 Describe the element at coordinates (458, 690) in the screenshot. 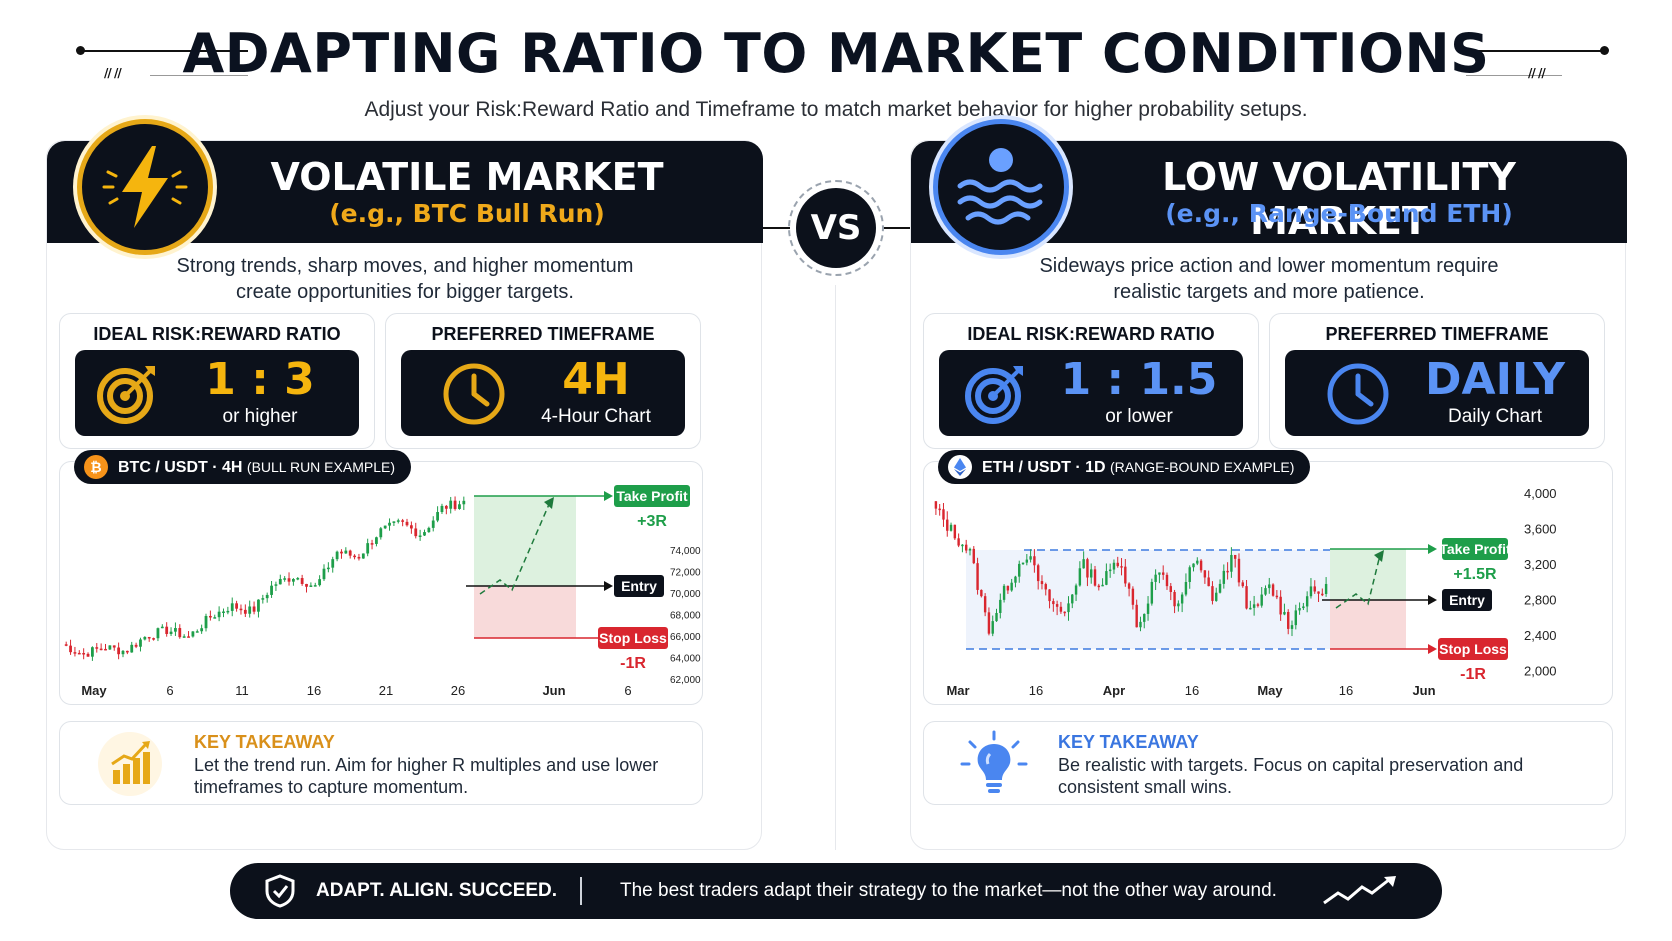

I see `x-tick-label: 26` at that location.